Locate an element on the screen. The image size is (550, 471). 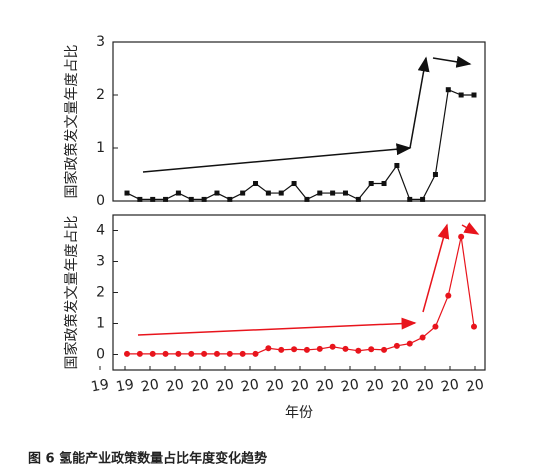
x-axis-label: 年份 is located at coordinates (299, 413).